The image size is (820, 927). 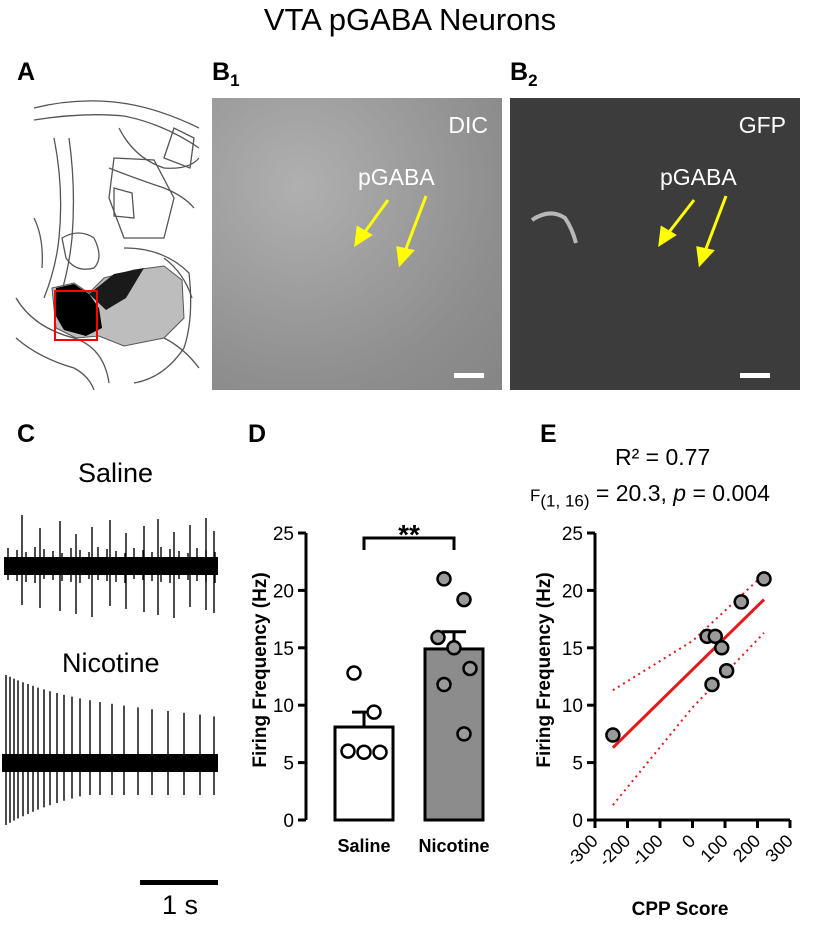 I want to click on e-x-tick-label: -200, so click(x=615, y=851).